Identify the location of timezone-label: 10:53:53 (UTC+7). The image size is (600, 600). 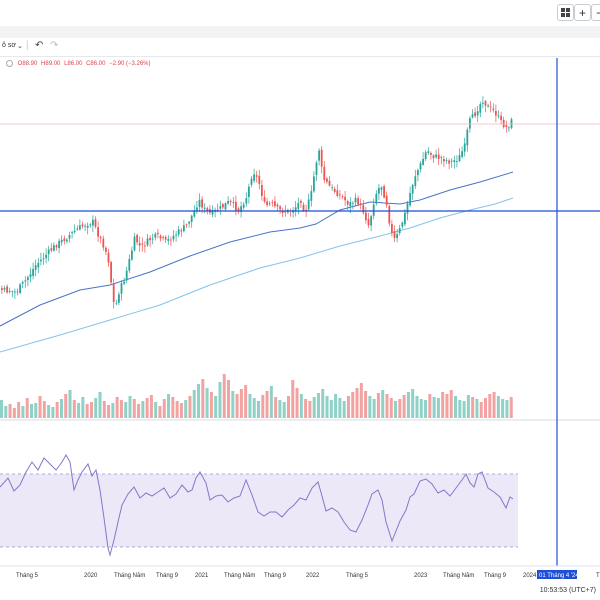
(567, 590).